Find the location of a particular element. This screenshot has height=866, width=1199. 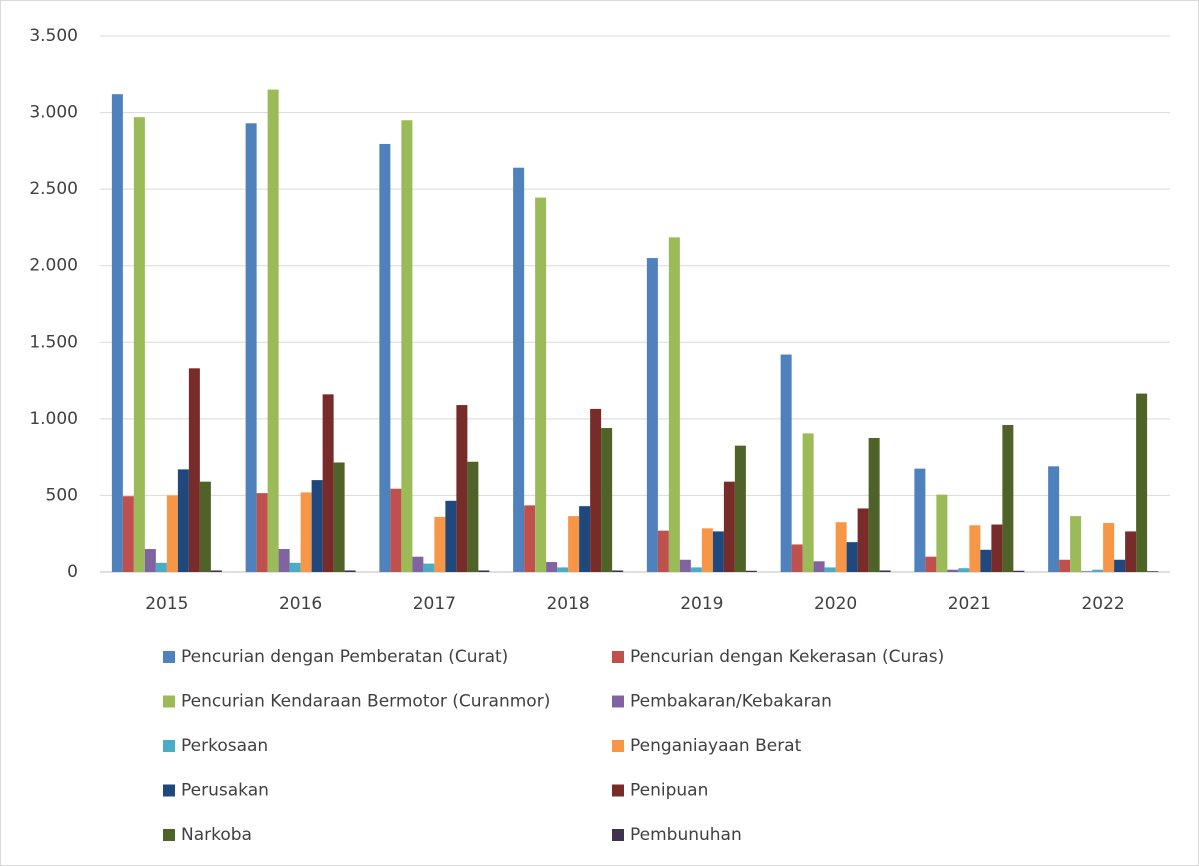

x-tick-label: 2016 is located at coordinates (300, 604).